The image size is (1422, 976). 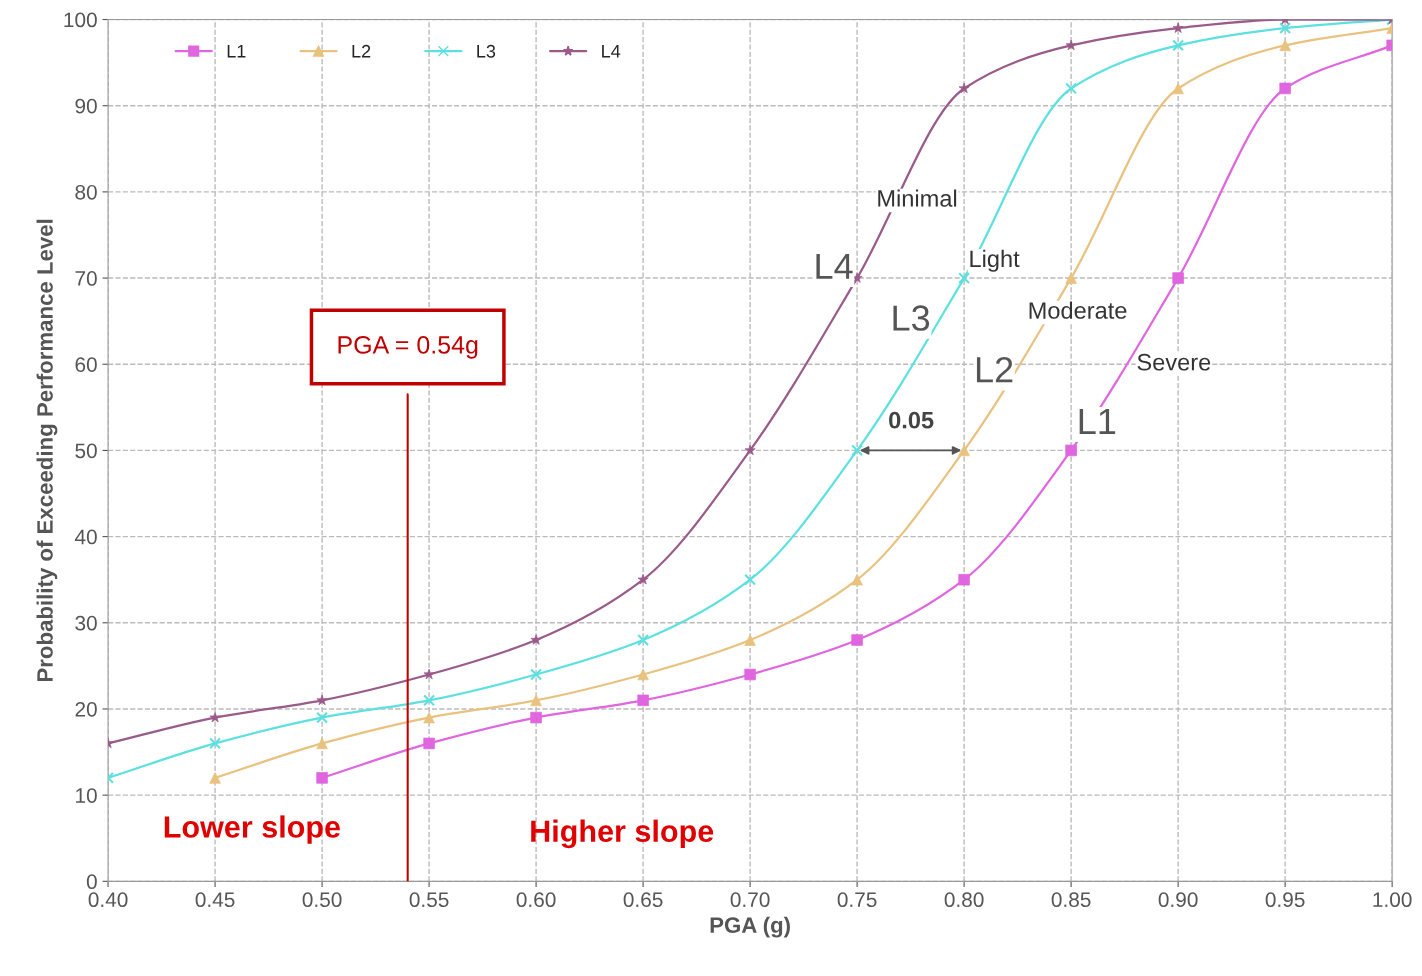 What do you see at coordinates (994, 369) in the screenshot?
I see `annotation: L2` at bounding box center [994, 369].